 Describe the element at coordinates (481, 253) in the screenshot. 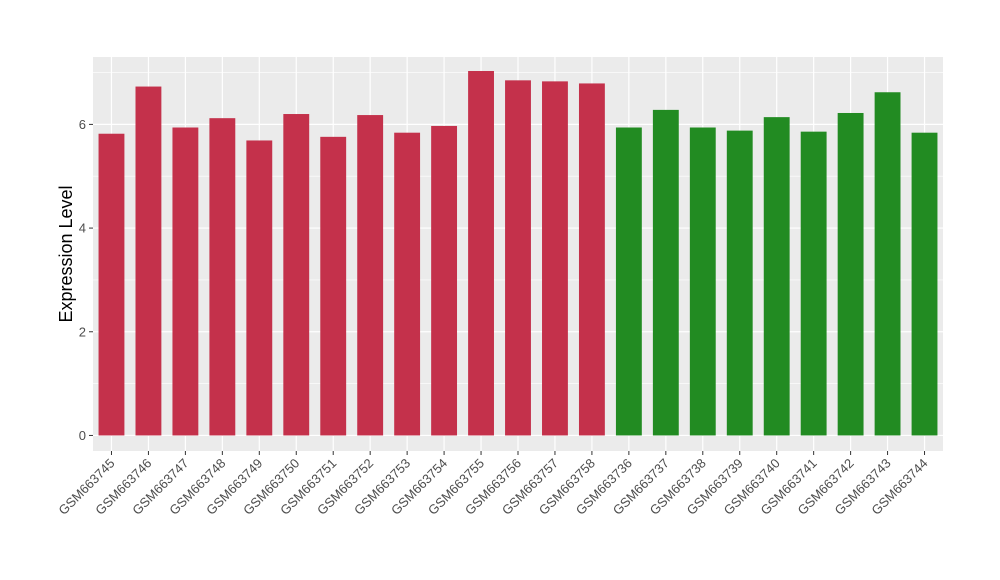

I see `bar-GSM663755` at that location.